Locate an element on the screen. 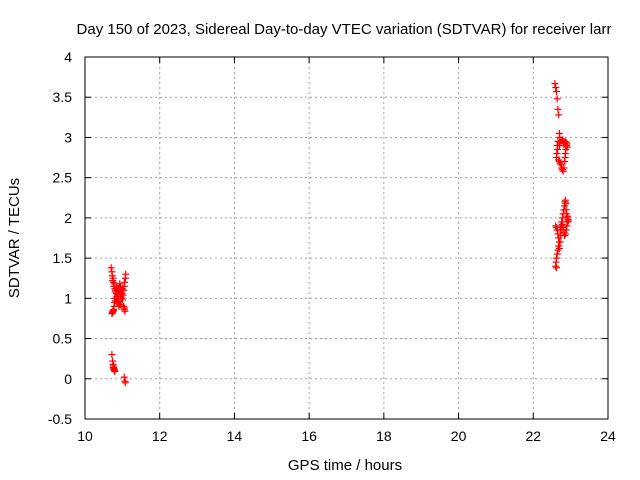  y-tick-label: 0 is located at coordinates (68, 379).